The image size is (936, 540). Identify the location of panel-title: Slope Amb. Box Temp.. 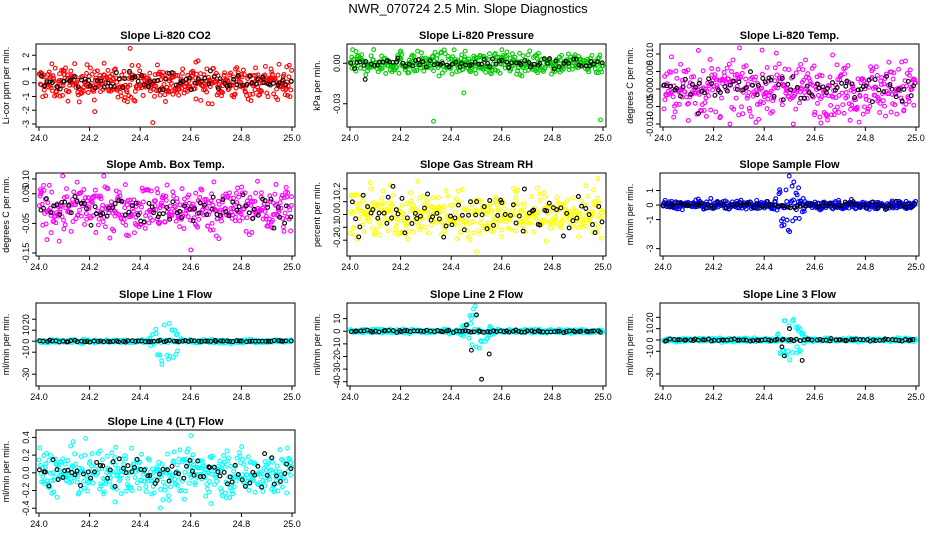
(165, 165).